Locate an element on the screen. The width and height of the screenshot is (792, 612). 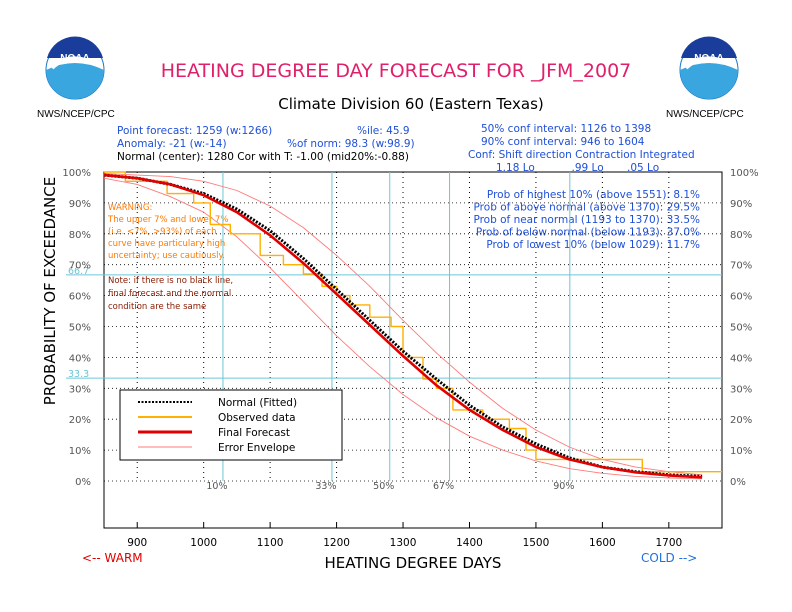
warning-line: The upper 7% and lower 7% is located at coordinates (167, 220).